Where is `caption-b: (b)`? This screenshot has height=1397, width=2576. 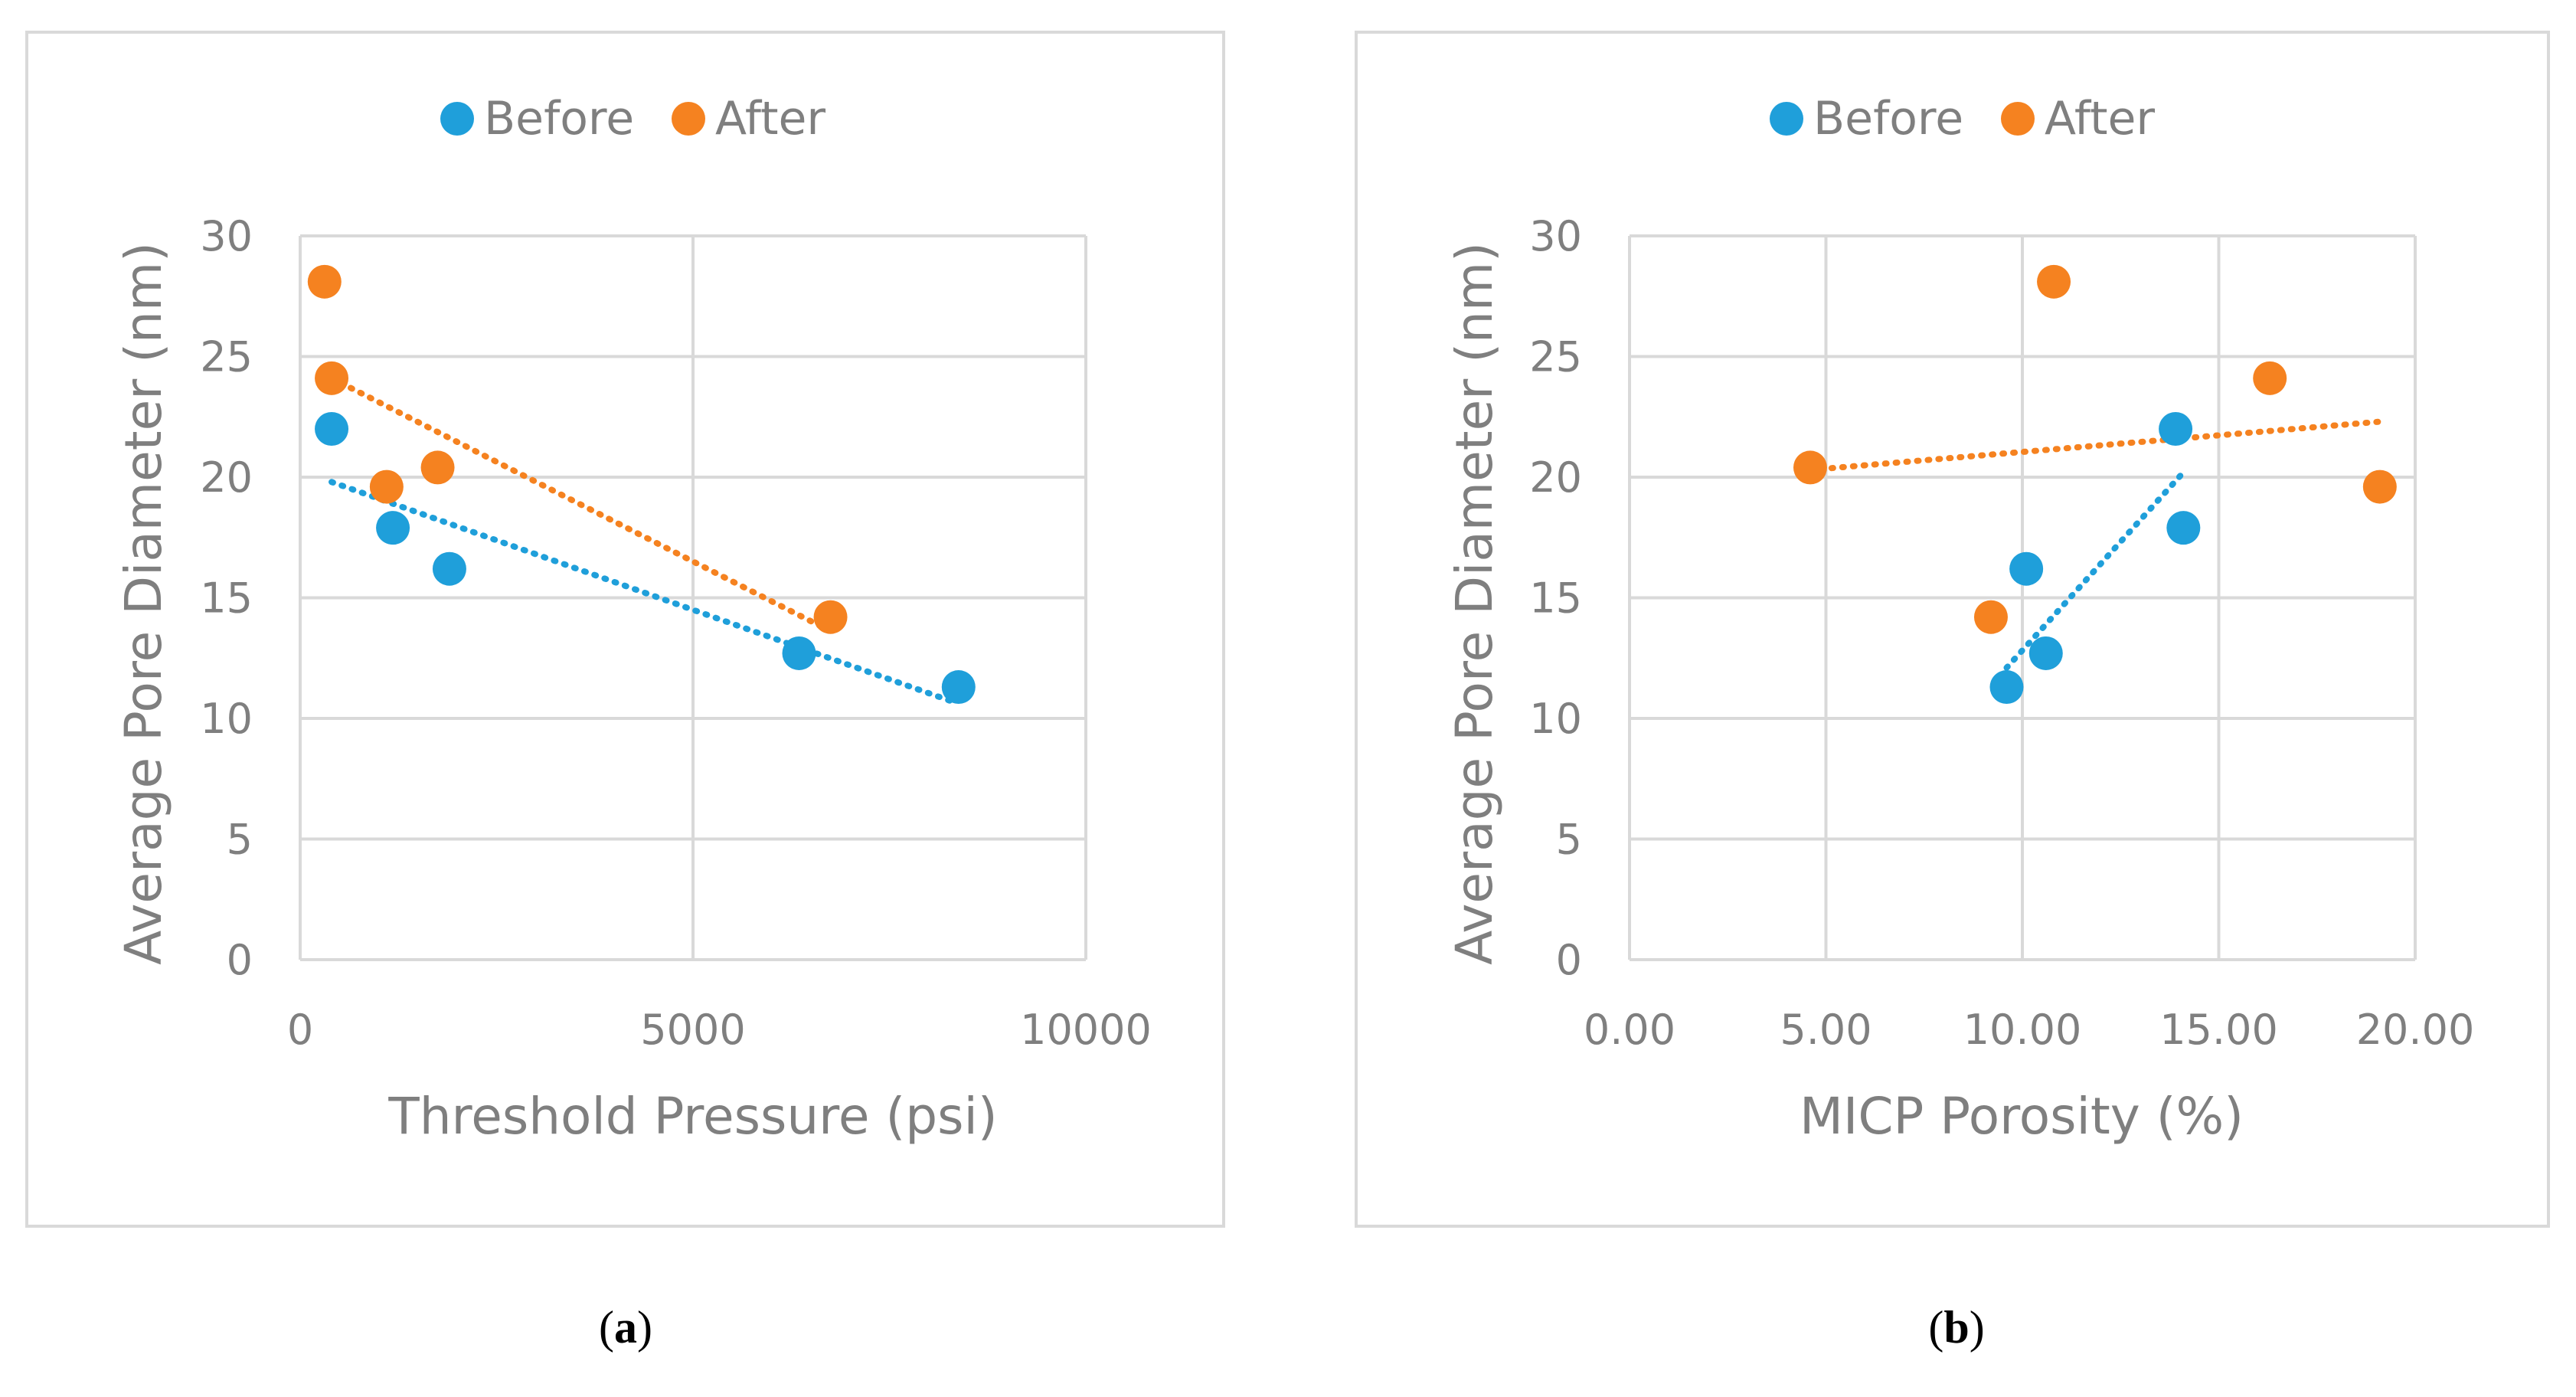 caption-b: (b) is located at coordinates (1956, 1327).